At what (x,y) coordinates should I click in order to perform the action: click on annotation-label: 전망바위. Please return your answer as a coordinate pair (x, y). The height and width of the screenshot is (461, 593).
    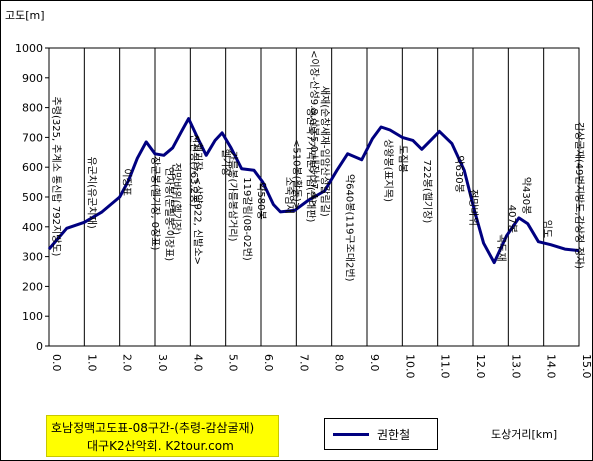
    Looking at the image, I should click on (473, 207).